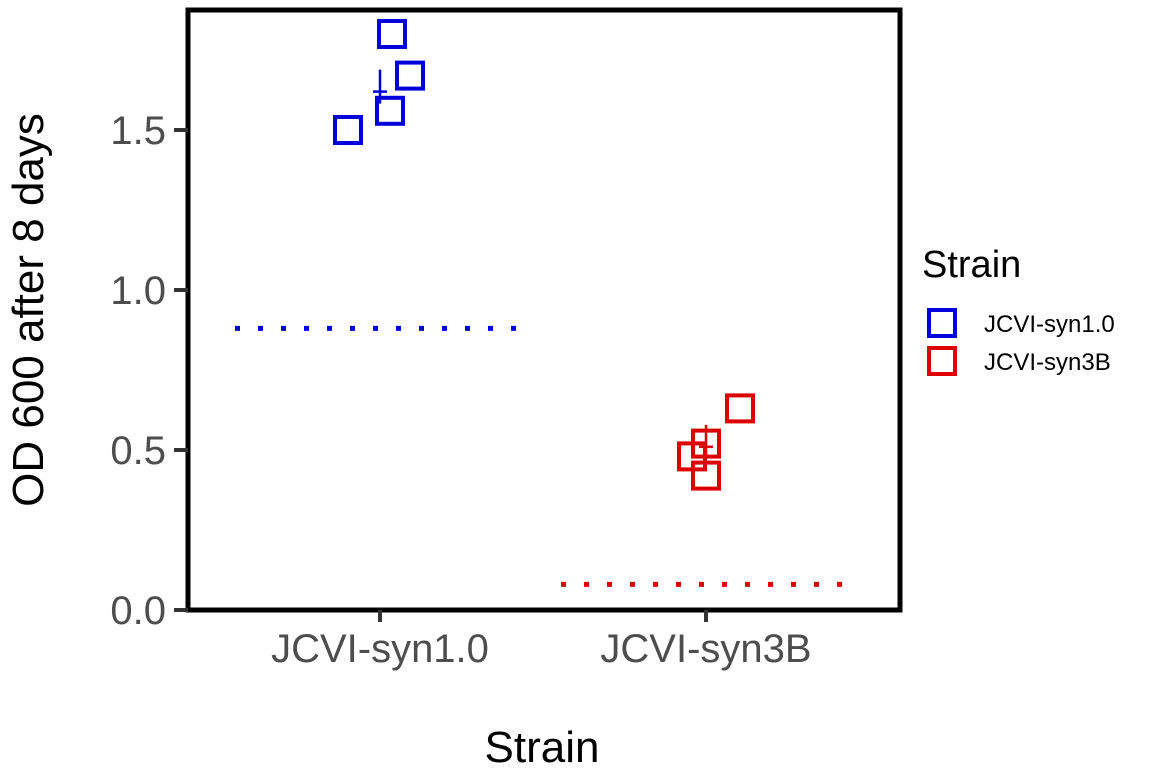 The height and width of the screenshot is (779, 1155). What do you see at coordinates (543, 264) in the screenshot?
I see `mean-markers` at bounding box center [543, 264].